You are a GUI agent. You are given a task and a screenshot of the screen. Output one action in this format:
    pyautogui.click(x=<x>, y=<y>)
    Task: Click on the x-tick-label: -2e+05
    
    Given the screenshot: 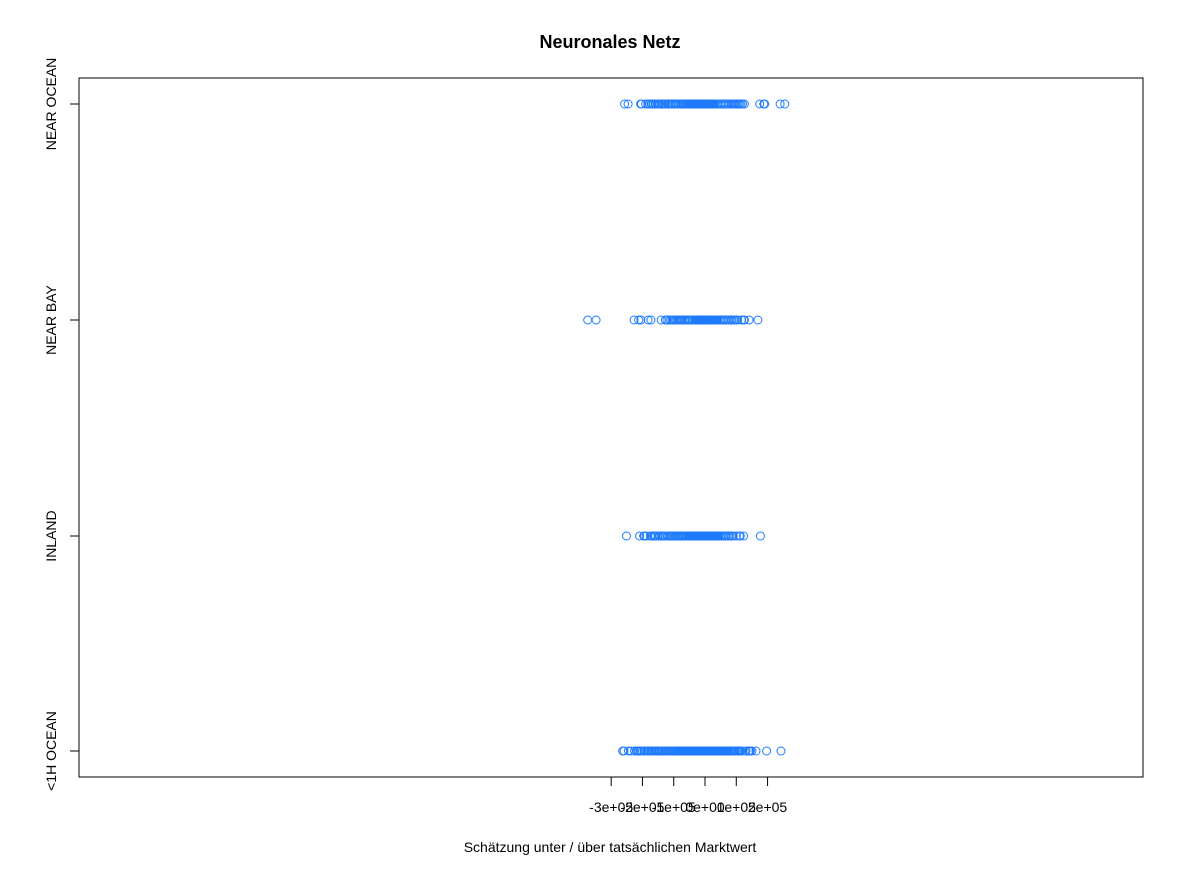 What is the action you would take?
    pyautogui.click(x=642, y=807)
    